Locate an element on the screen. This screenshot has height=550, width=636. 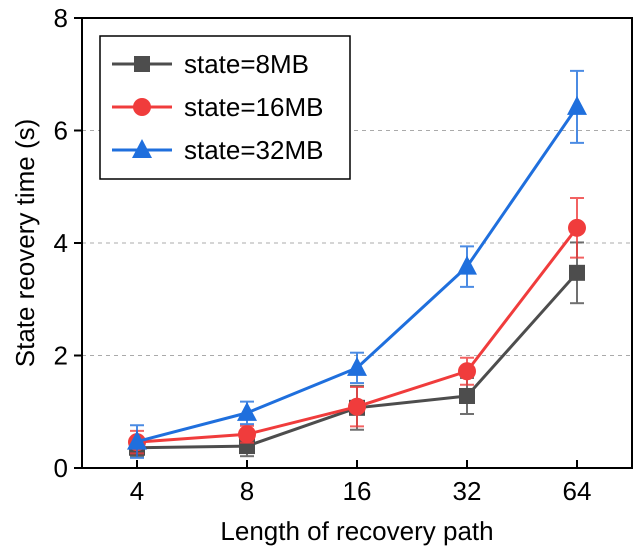
x-tick-label: 8 is located at coordinates (247, 491).